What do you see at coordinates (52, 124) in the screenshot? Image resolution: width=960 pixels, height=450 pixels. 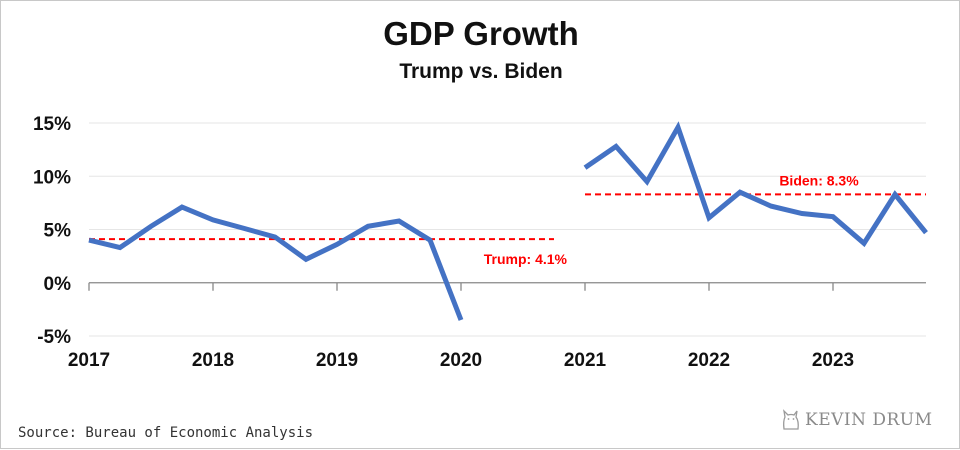 I see `y-tick-label: 15%` at bounding box center [52, 124].